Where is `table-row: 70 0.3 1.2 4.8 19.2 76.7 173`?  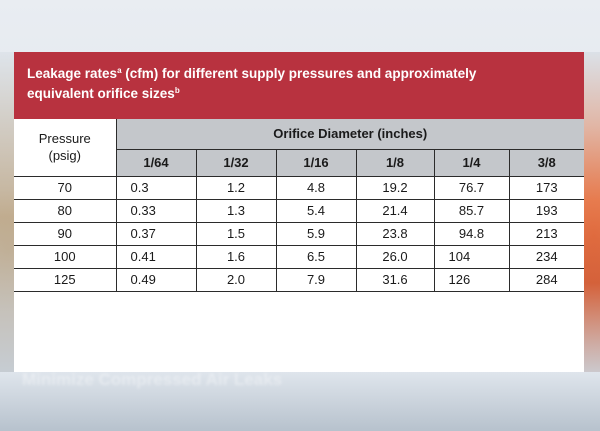 table-row: 70 0.3 1.2 4.8 19.2 76.7 173 is located at coordinates (299, 188).